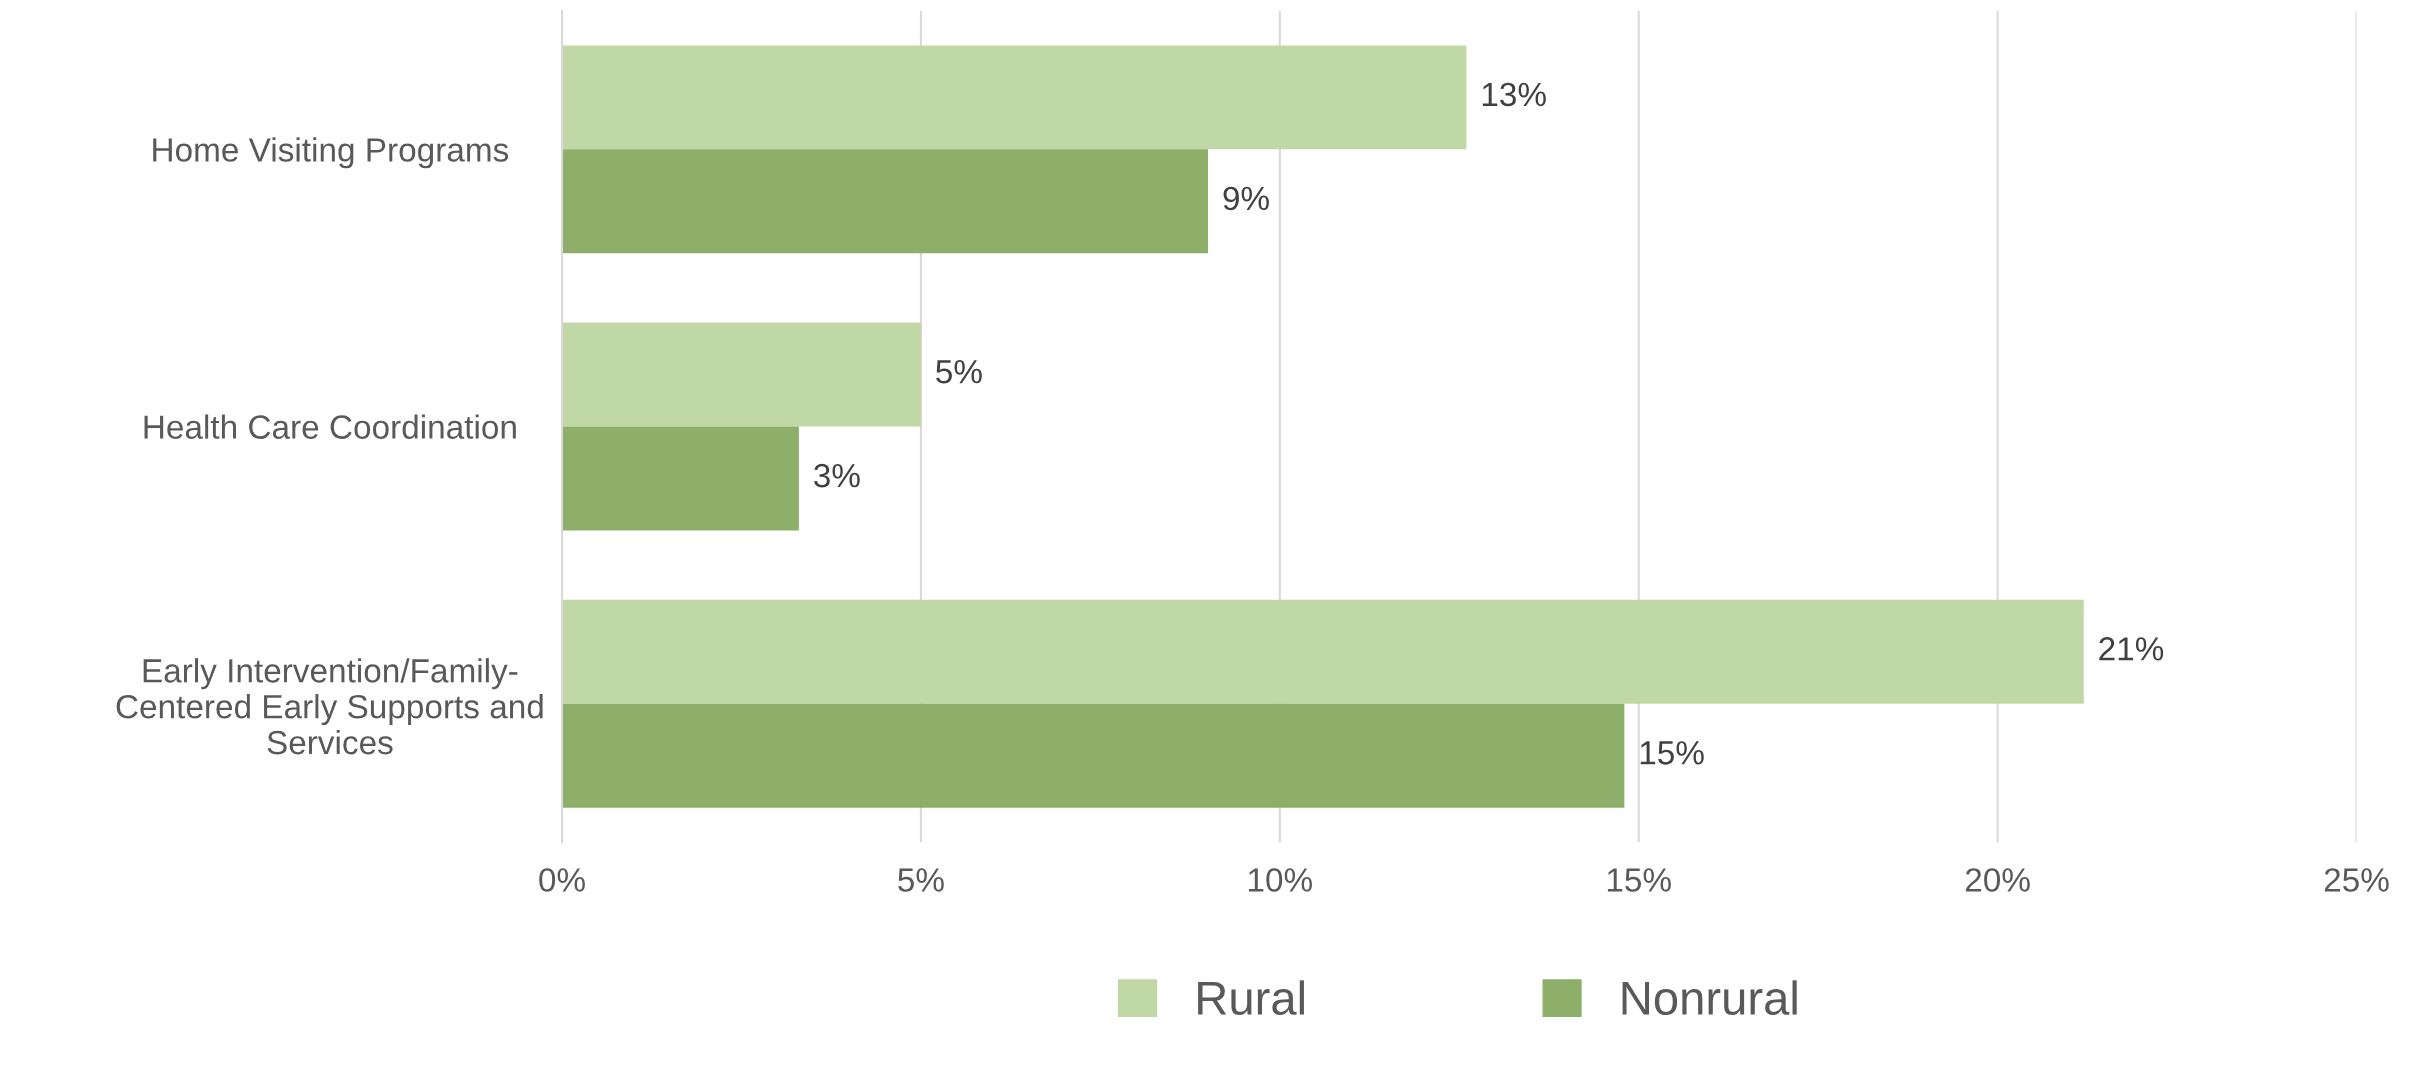 This screenshot has height=1073, width=2412. Describe the element at coordinates (1280, 880) in the screenshot. I see `x-tick-label: 10%` at that location.